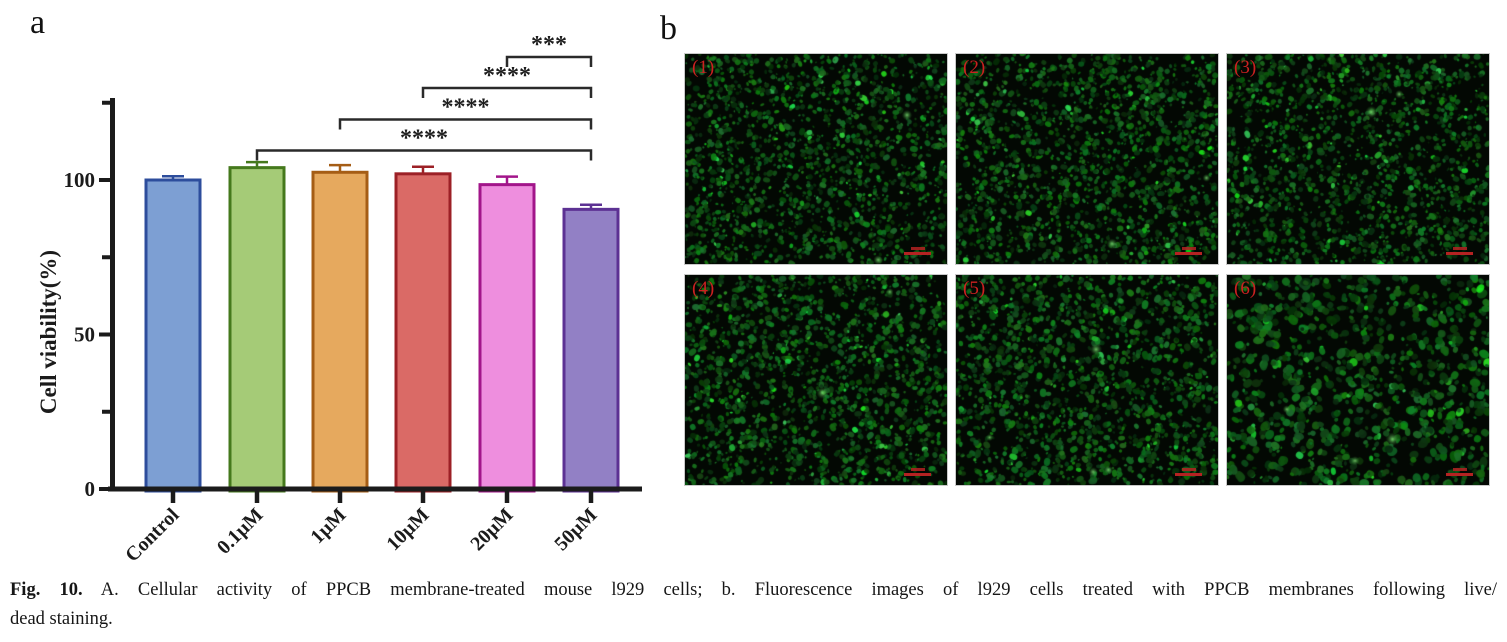  What do you see at coordinates (668, 28) in the screenshot?
I see `panel-b-letter: b` at bounding box center [668, 28].